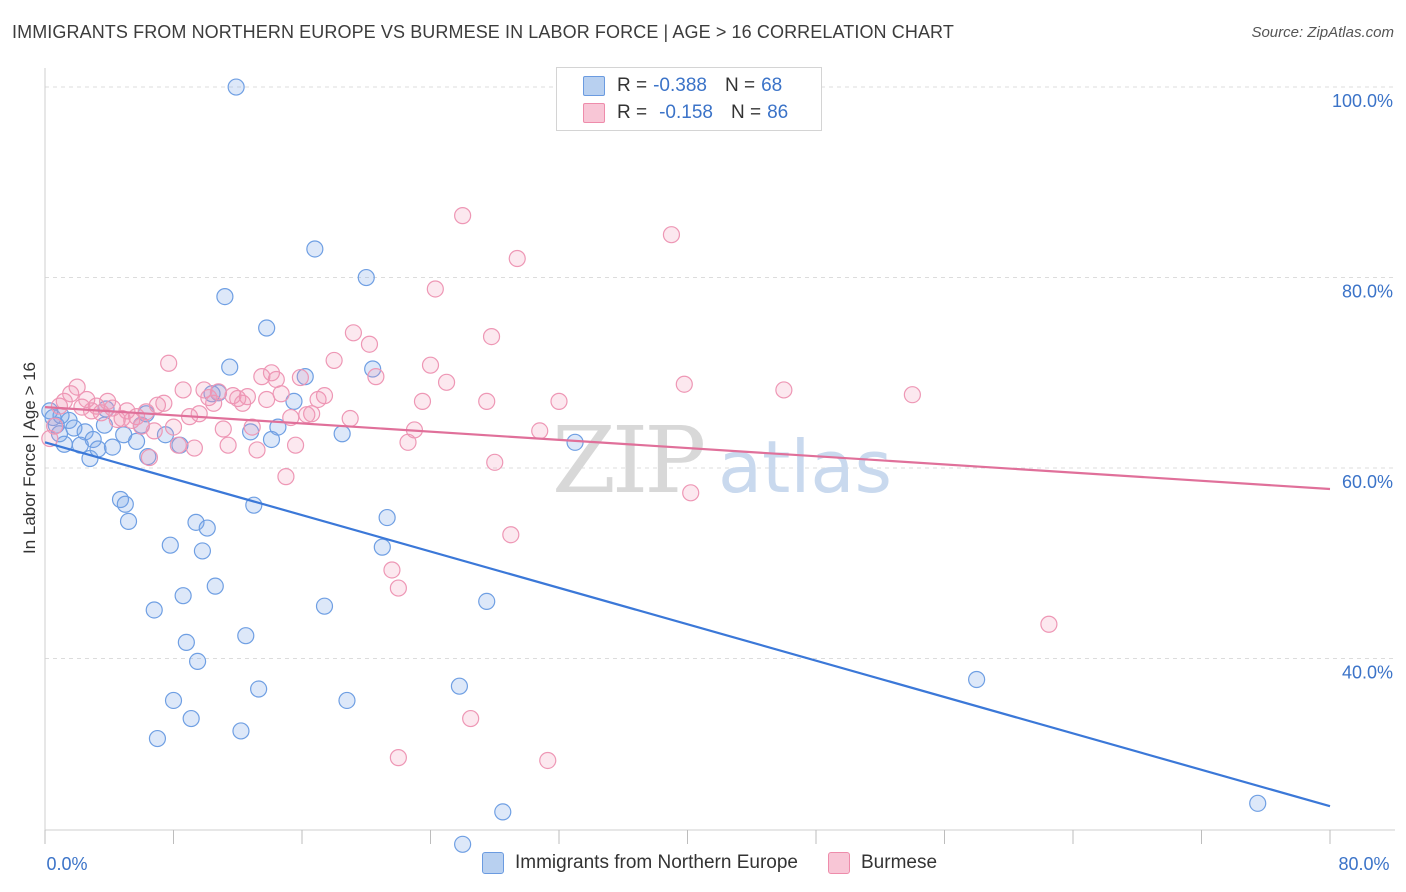 The width and height of the screenshot is (1406, 892). I want to click on legend-swatch-burmese, so click(594, 113).